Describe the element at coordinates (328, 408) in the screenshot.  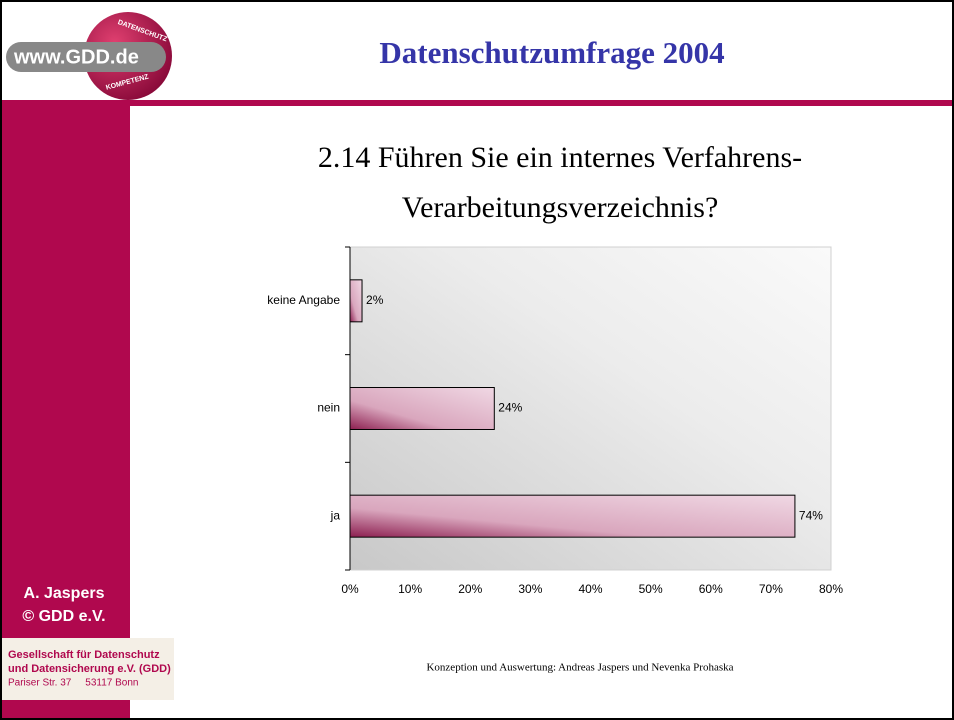
I see `y-tick-label: nein` at that location.